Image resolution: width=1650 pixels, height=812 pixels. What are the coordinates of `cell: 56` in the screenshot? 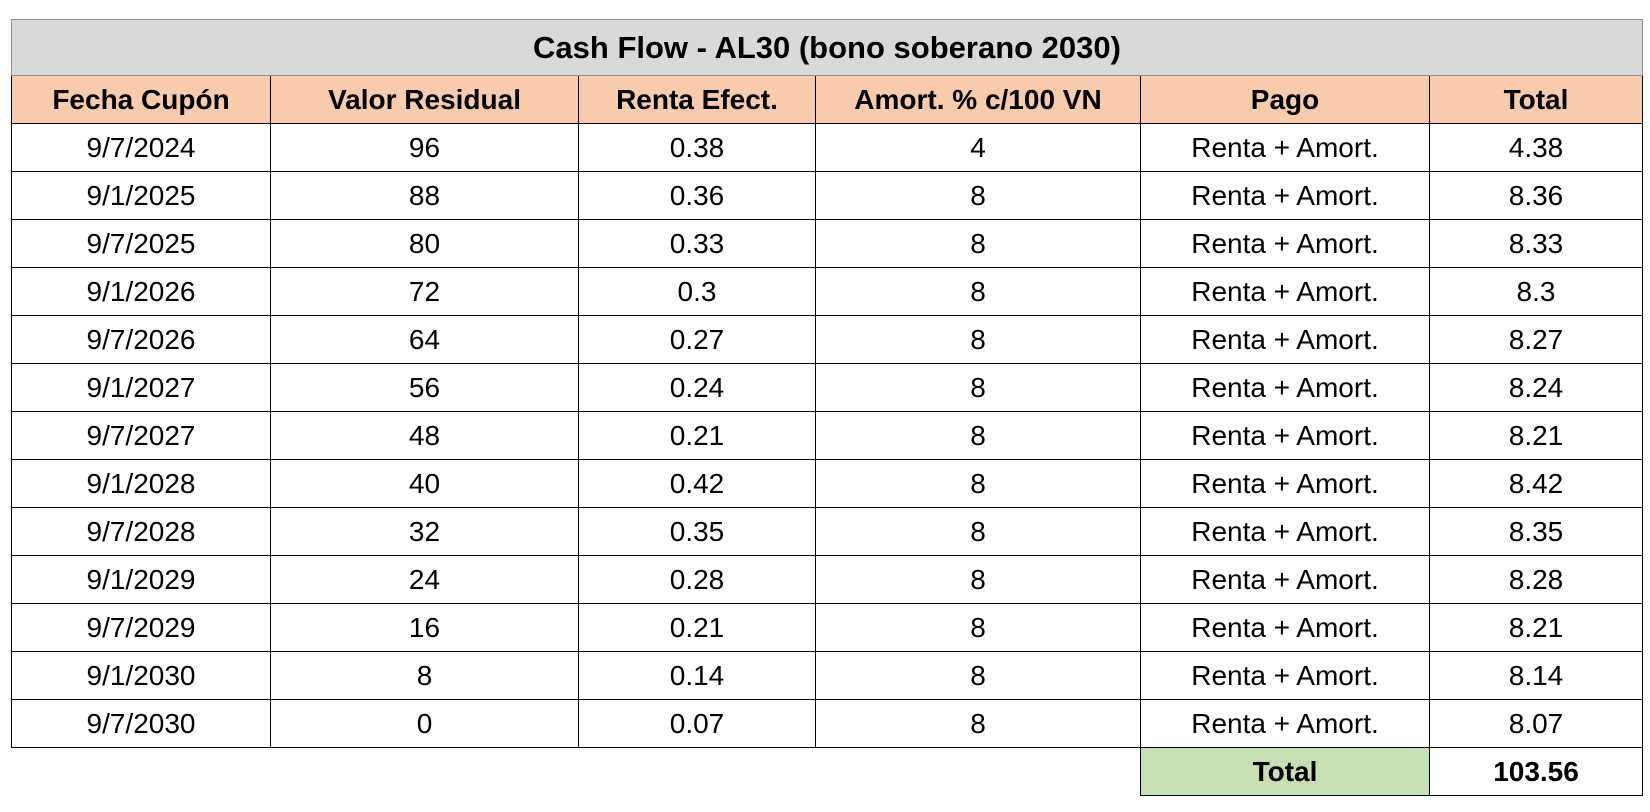 It's located at (424, 387).